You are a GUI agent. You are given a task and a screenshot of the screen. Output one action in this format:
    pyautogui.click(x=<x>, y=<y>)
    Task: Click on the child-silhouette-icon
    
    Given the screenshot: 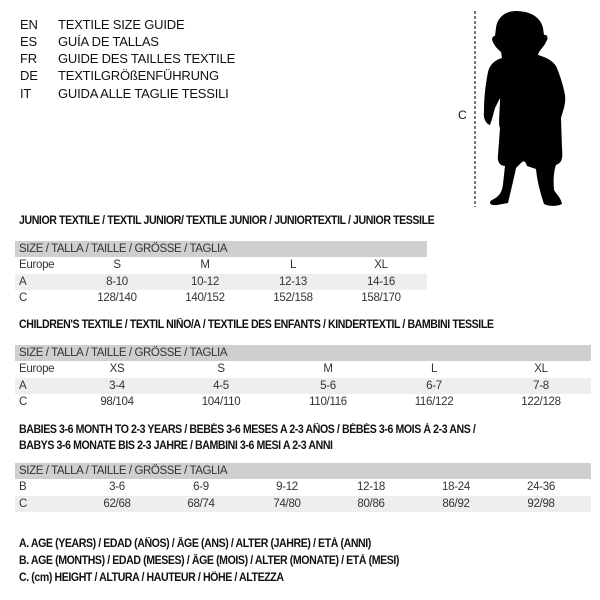 What is the action you would take?
    pyautogui.click(x=520, y=109)
    